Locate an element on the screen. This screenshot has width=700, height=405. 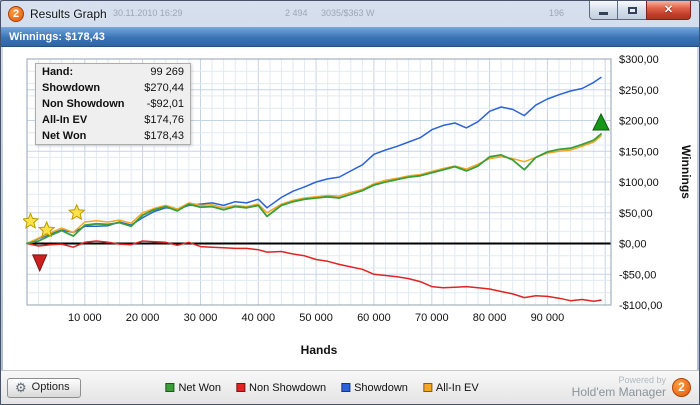
legend-item: Non Showdown is located at coordinates (281, 388).